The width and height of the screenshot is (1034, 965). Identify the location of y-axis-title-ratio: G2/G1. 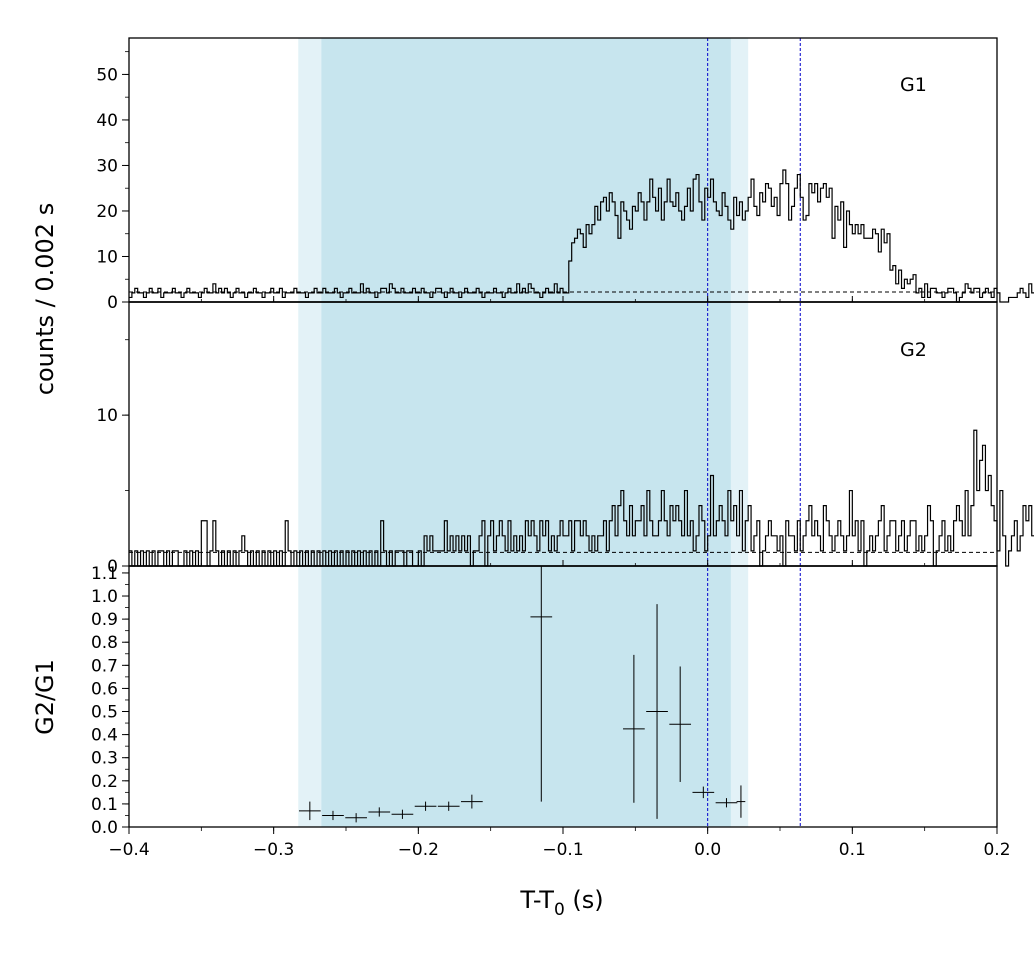
(45, 697).